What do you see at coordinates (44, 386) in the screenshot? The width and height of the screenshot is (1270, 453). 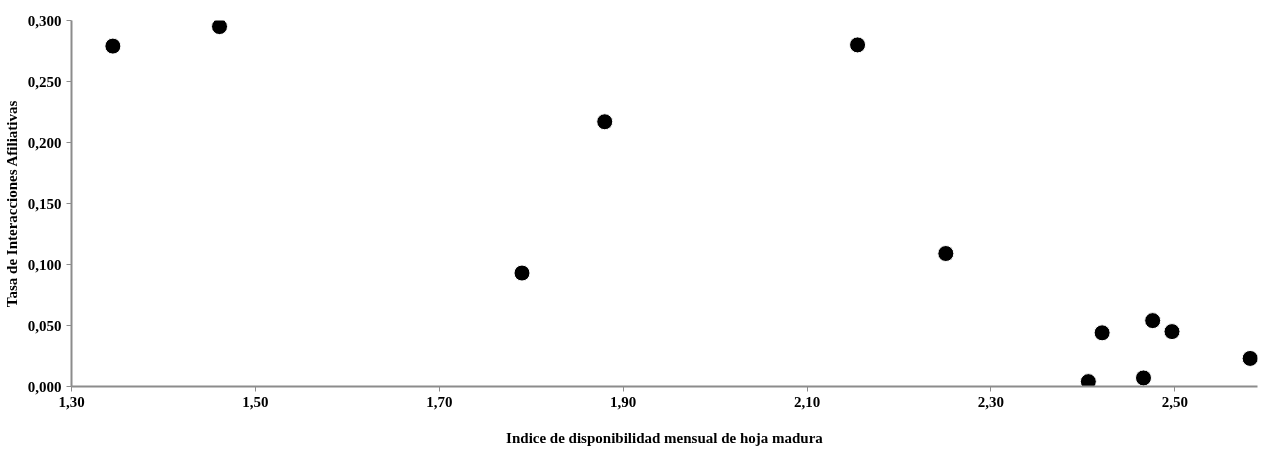 I see `y-tick-label: 0,000` at bounding box center [44, 386].